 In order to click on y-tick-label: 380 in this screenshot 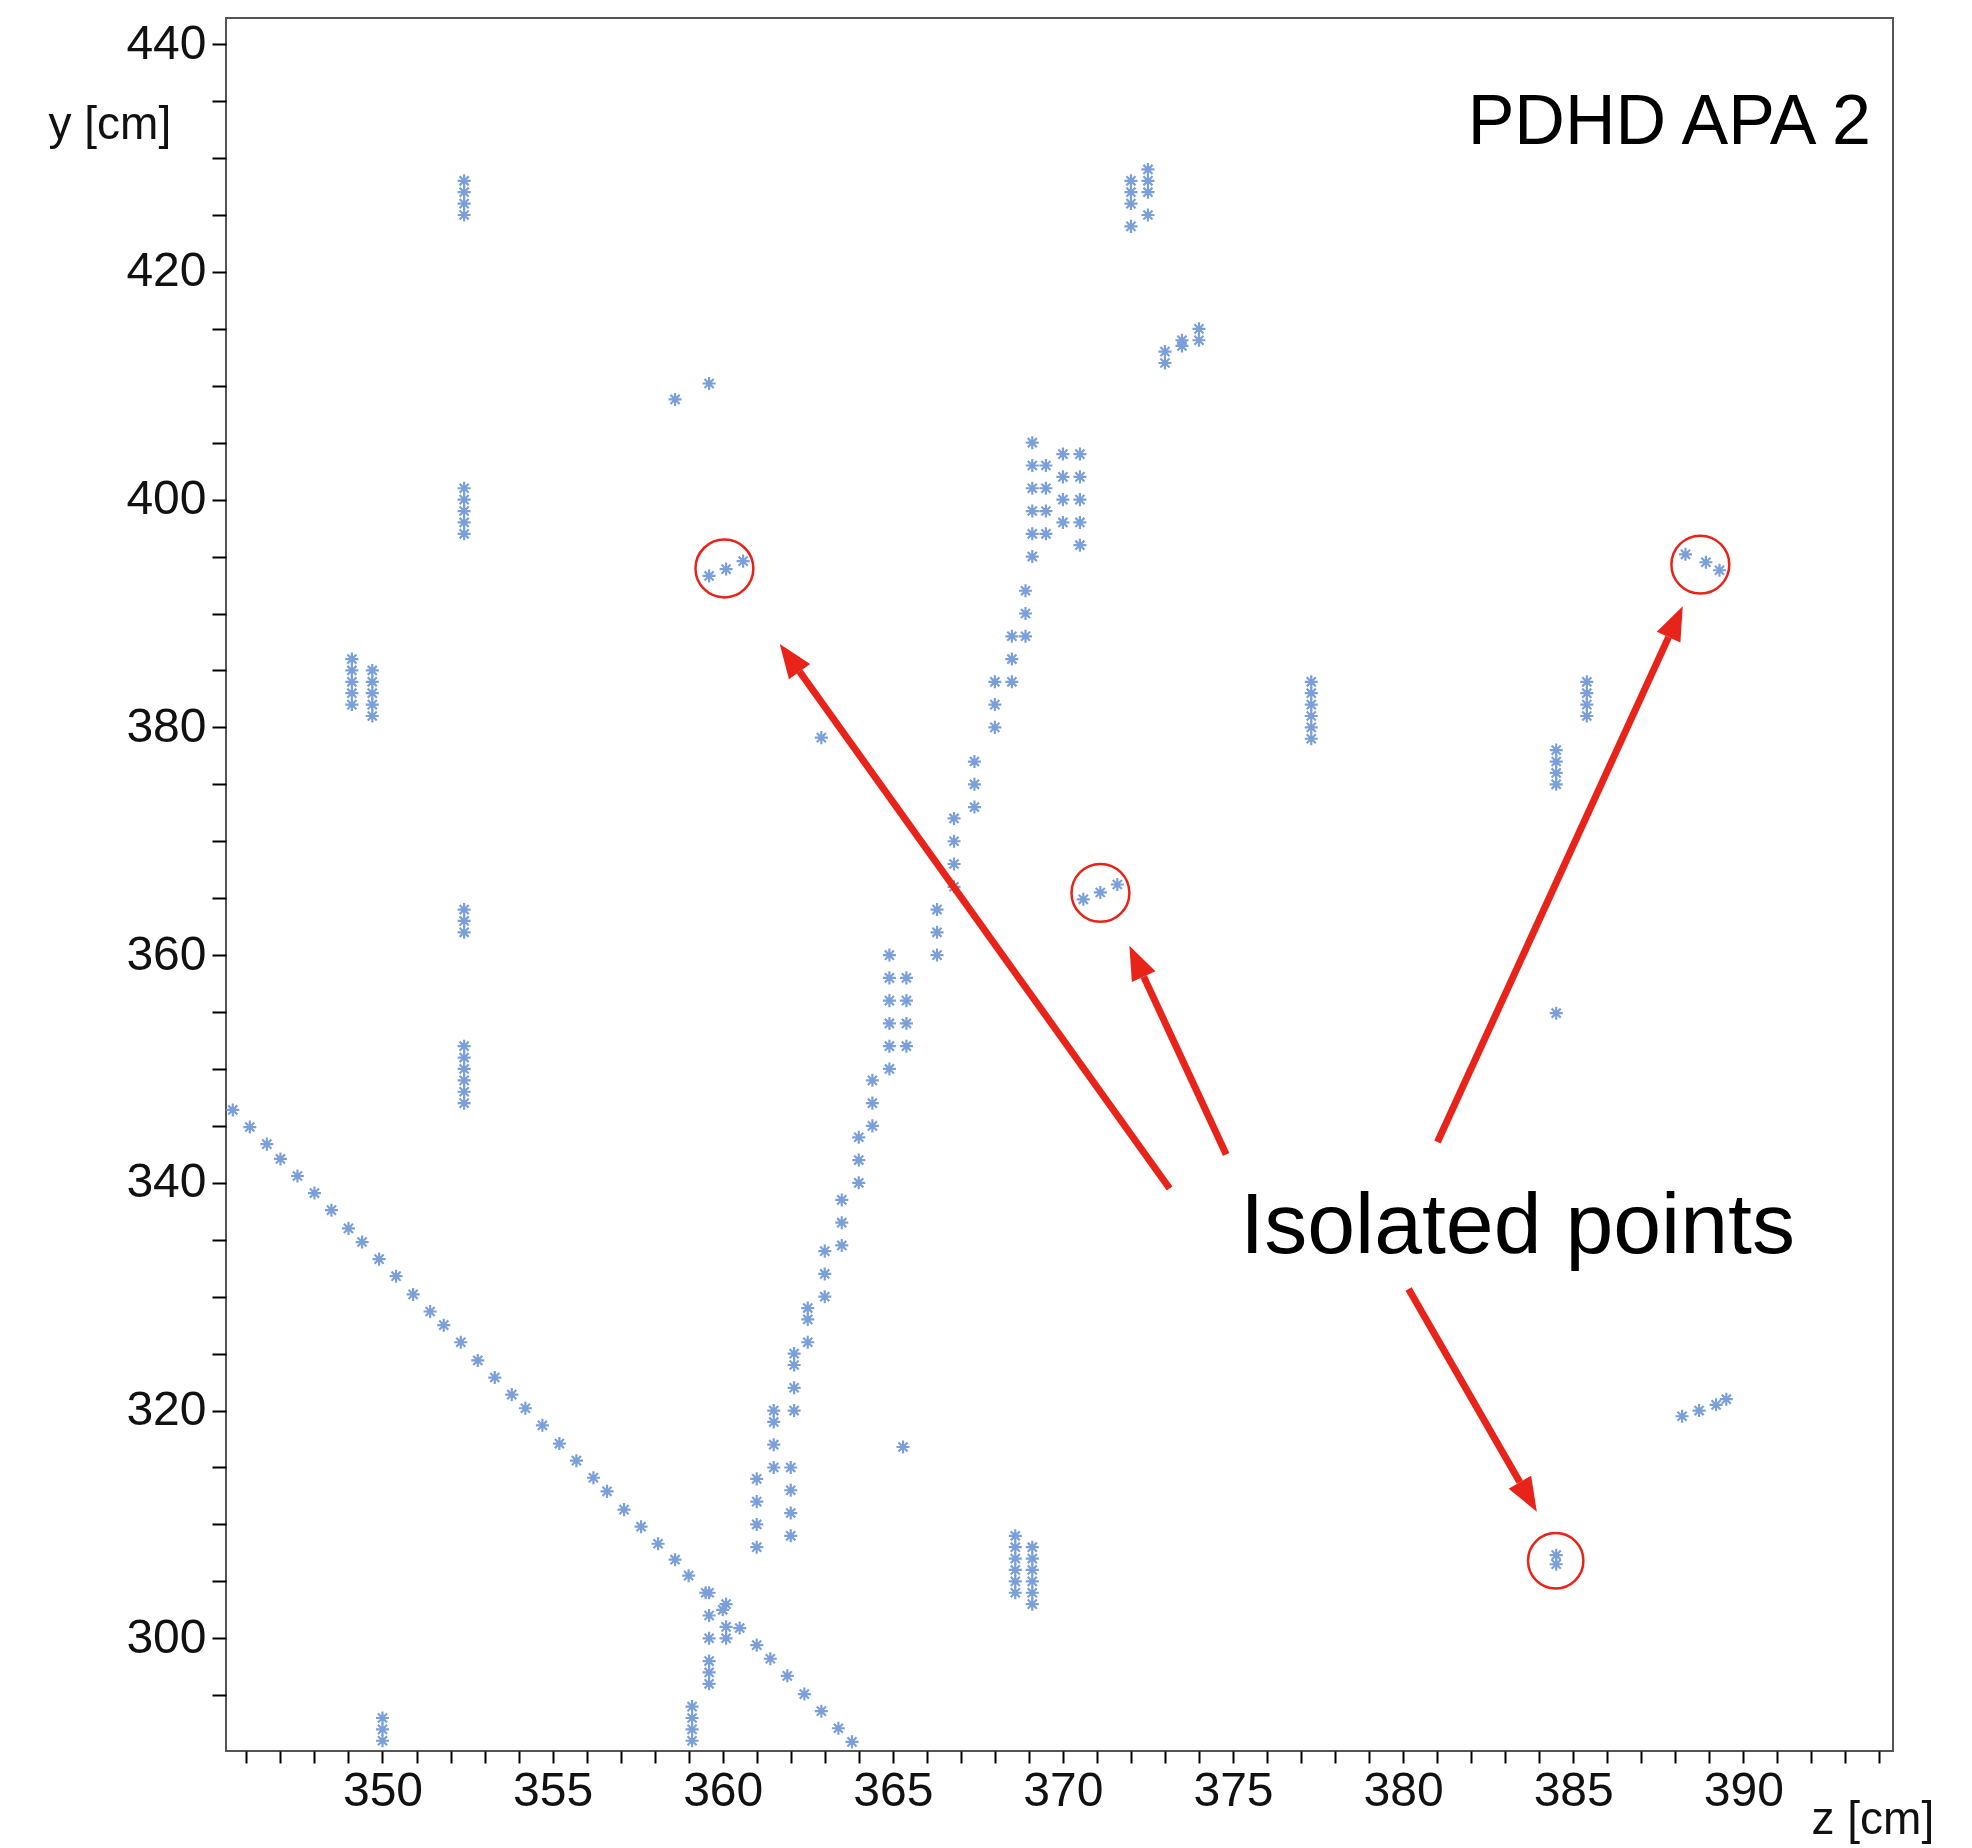, I will do `click(166, 725)`.